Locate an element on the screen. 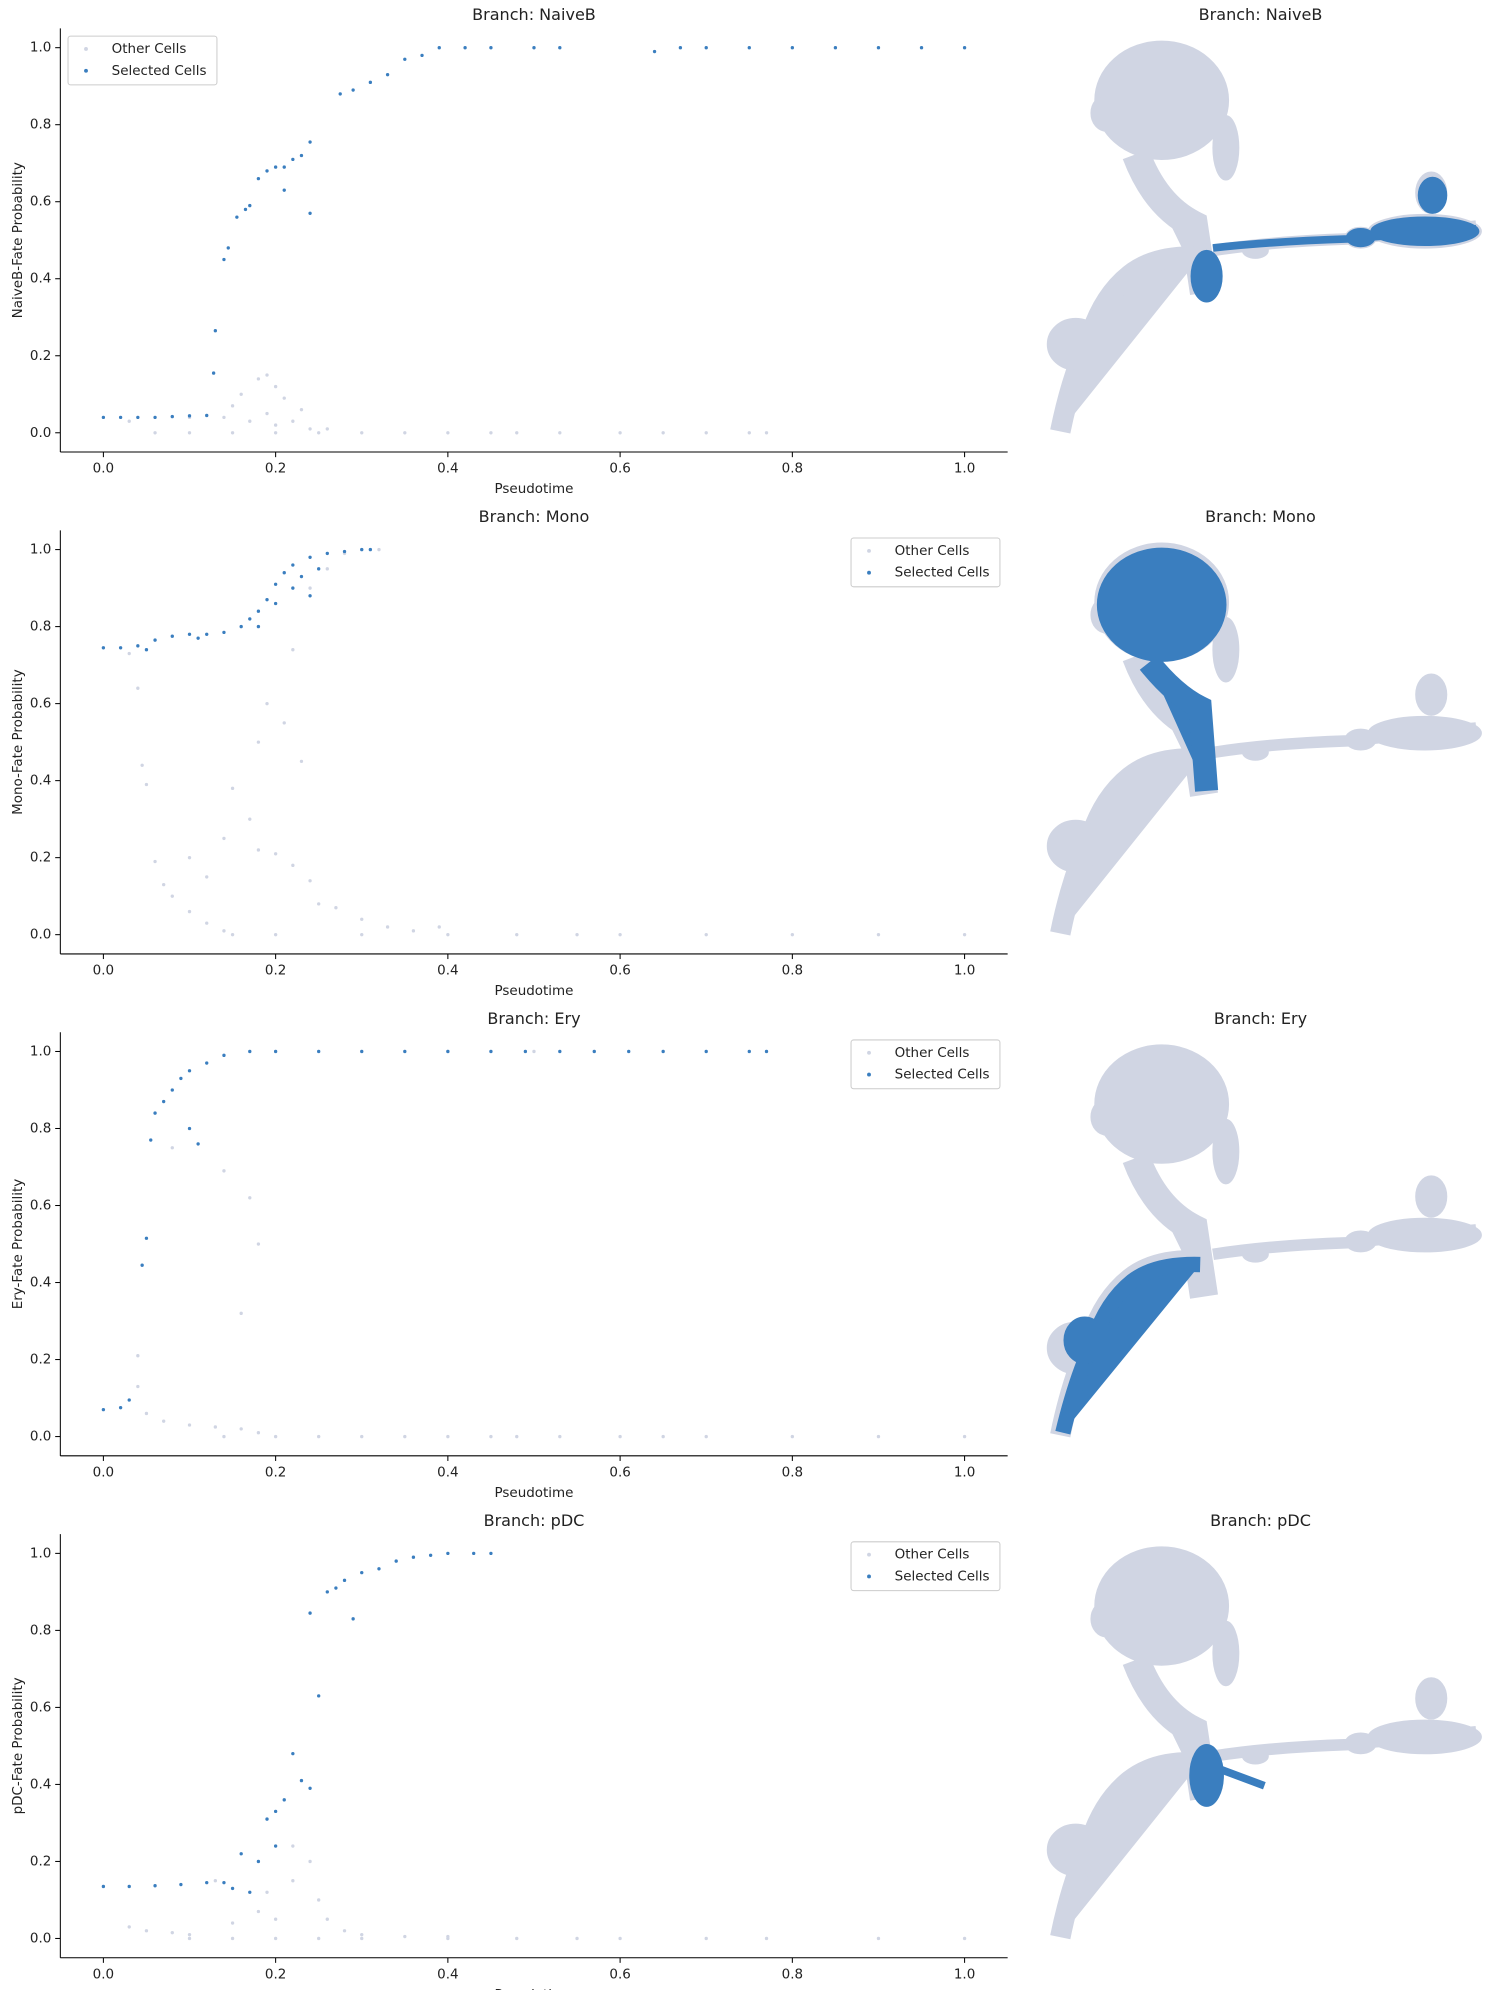 Image resolution: width=1489 pixels, height=1990 pixels. x-tick-label: 1.0 is located at coordinates (964, 971).